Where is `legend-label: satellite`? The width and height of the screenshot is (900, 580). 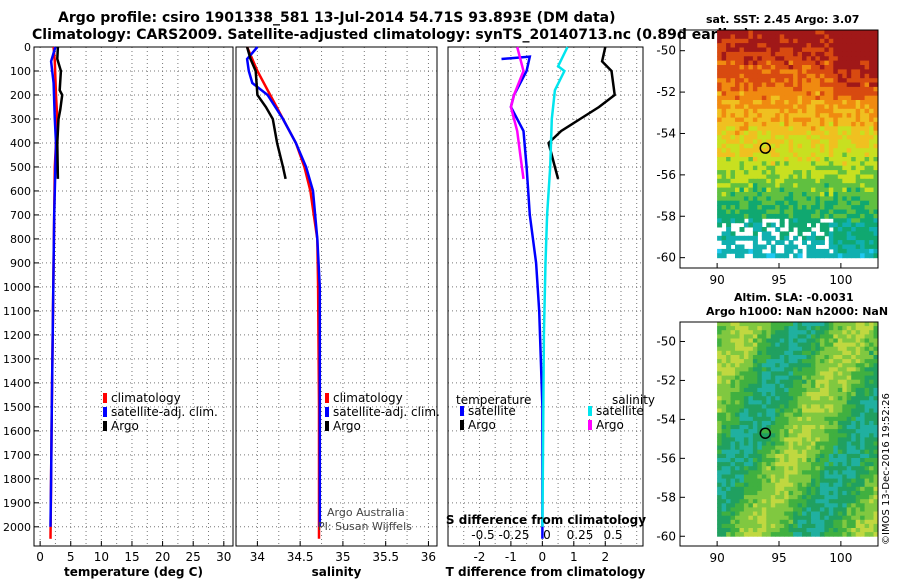
legend-label: satellite is located at coordinates (492, 411).